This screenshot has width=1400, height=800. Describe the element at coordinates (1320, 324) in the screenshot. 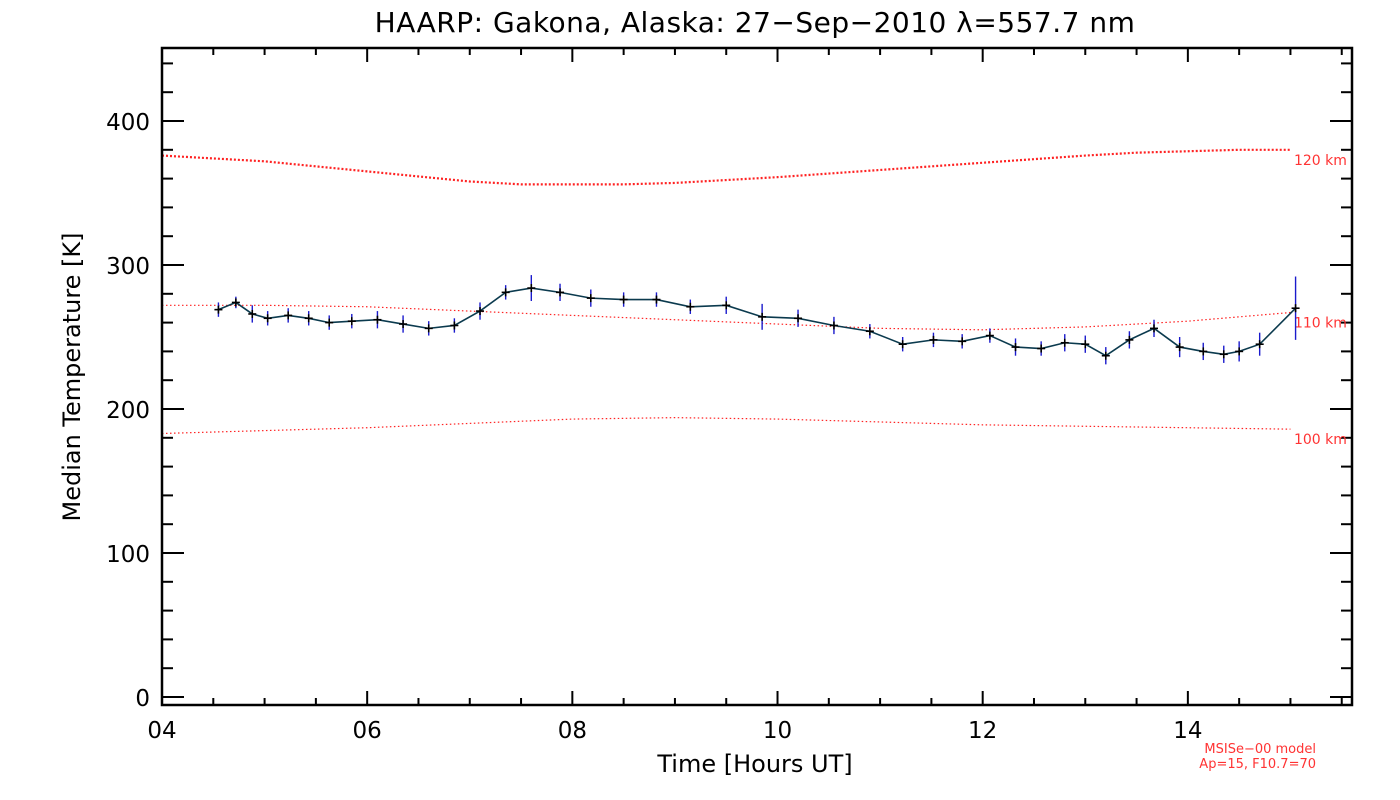

I see `model-label-110-km: 110 km` at that location.